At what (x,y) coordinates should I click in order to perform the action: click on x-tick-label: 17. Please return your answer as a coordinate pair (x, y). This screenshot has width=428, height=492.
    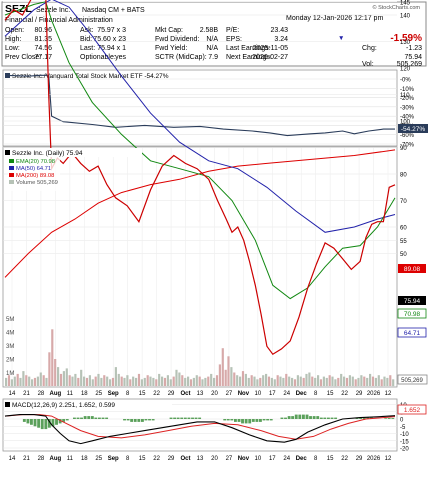
    Looking at the image, I should click on (272, 459).